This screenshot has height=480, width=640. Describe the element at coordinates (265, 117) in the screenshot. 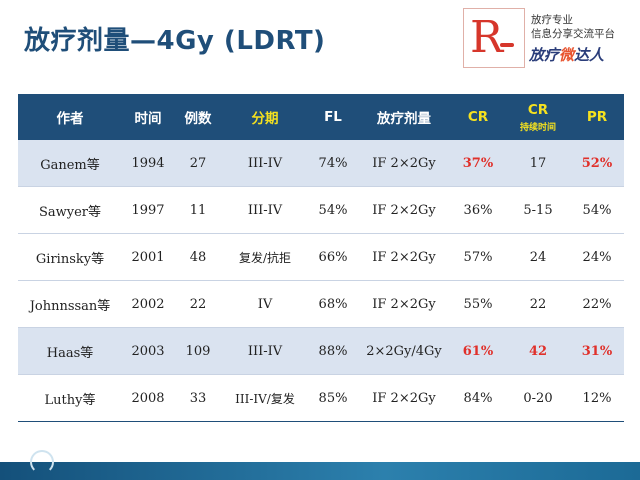

I see `header-stage: 分期` at that location.